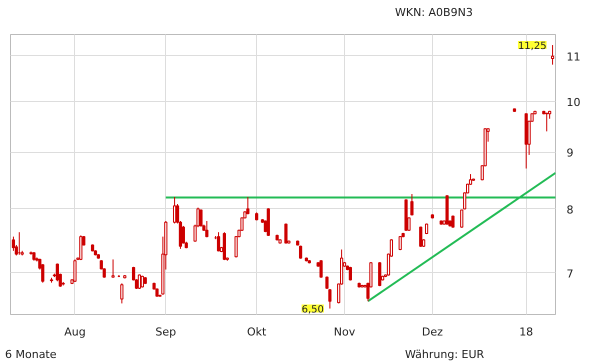  I want to click on y-tick-label: 8, so click(570, 209).